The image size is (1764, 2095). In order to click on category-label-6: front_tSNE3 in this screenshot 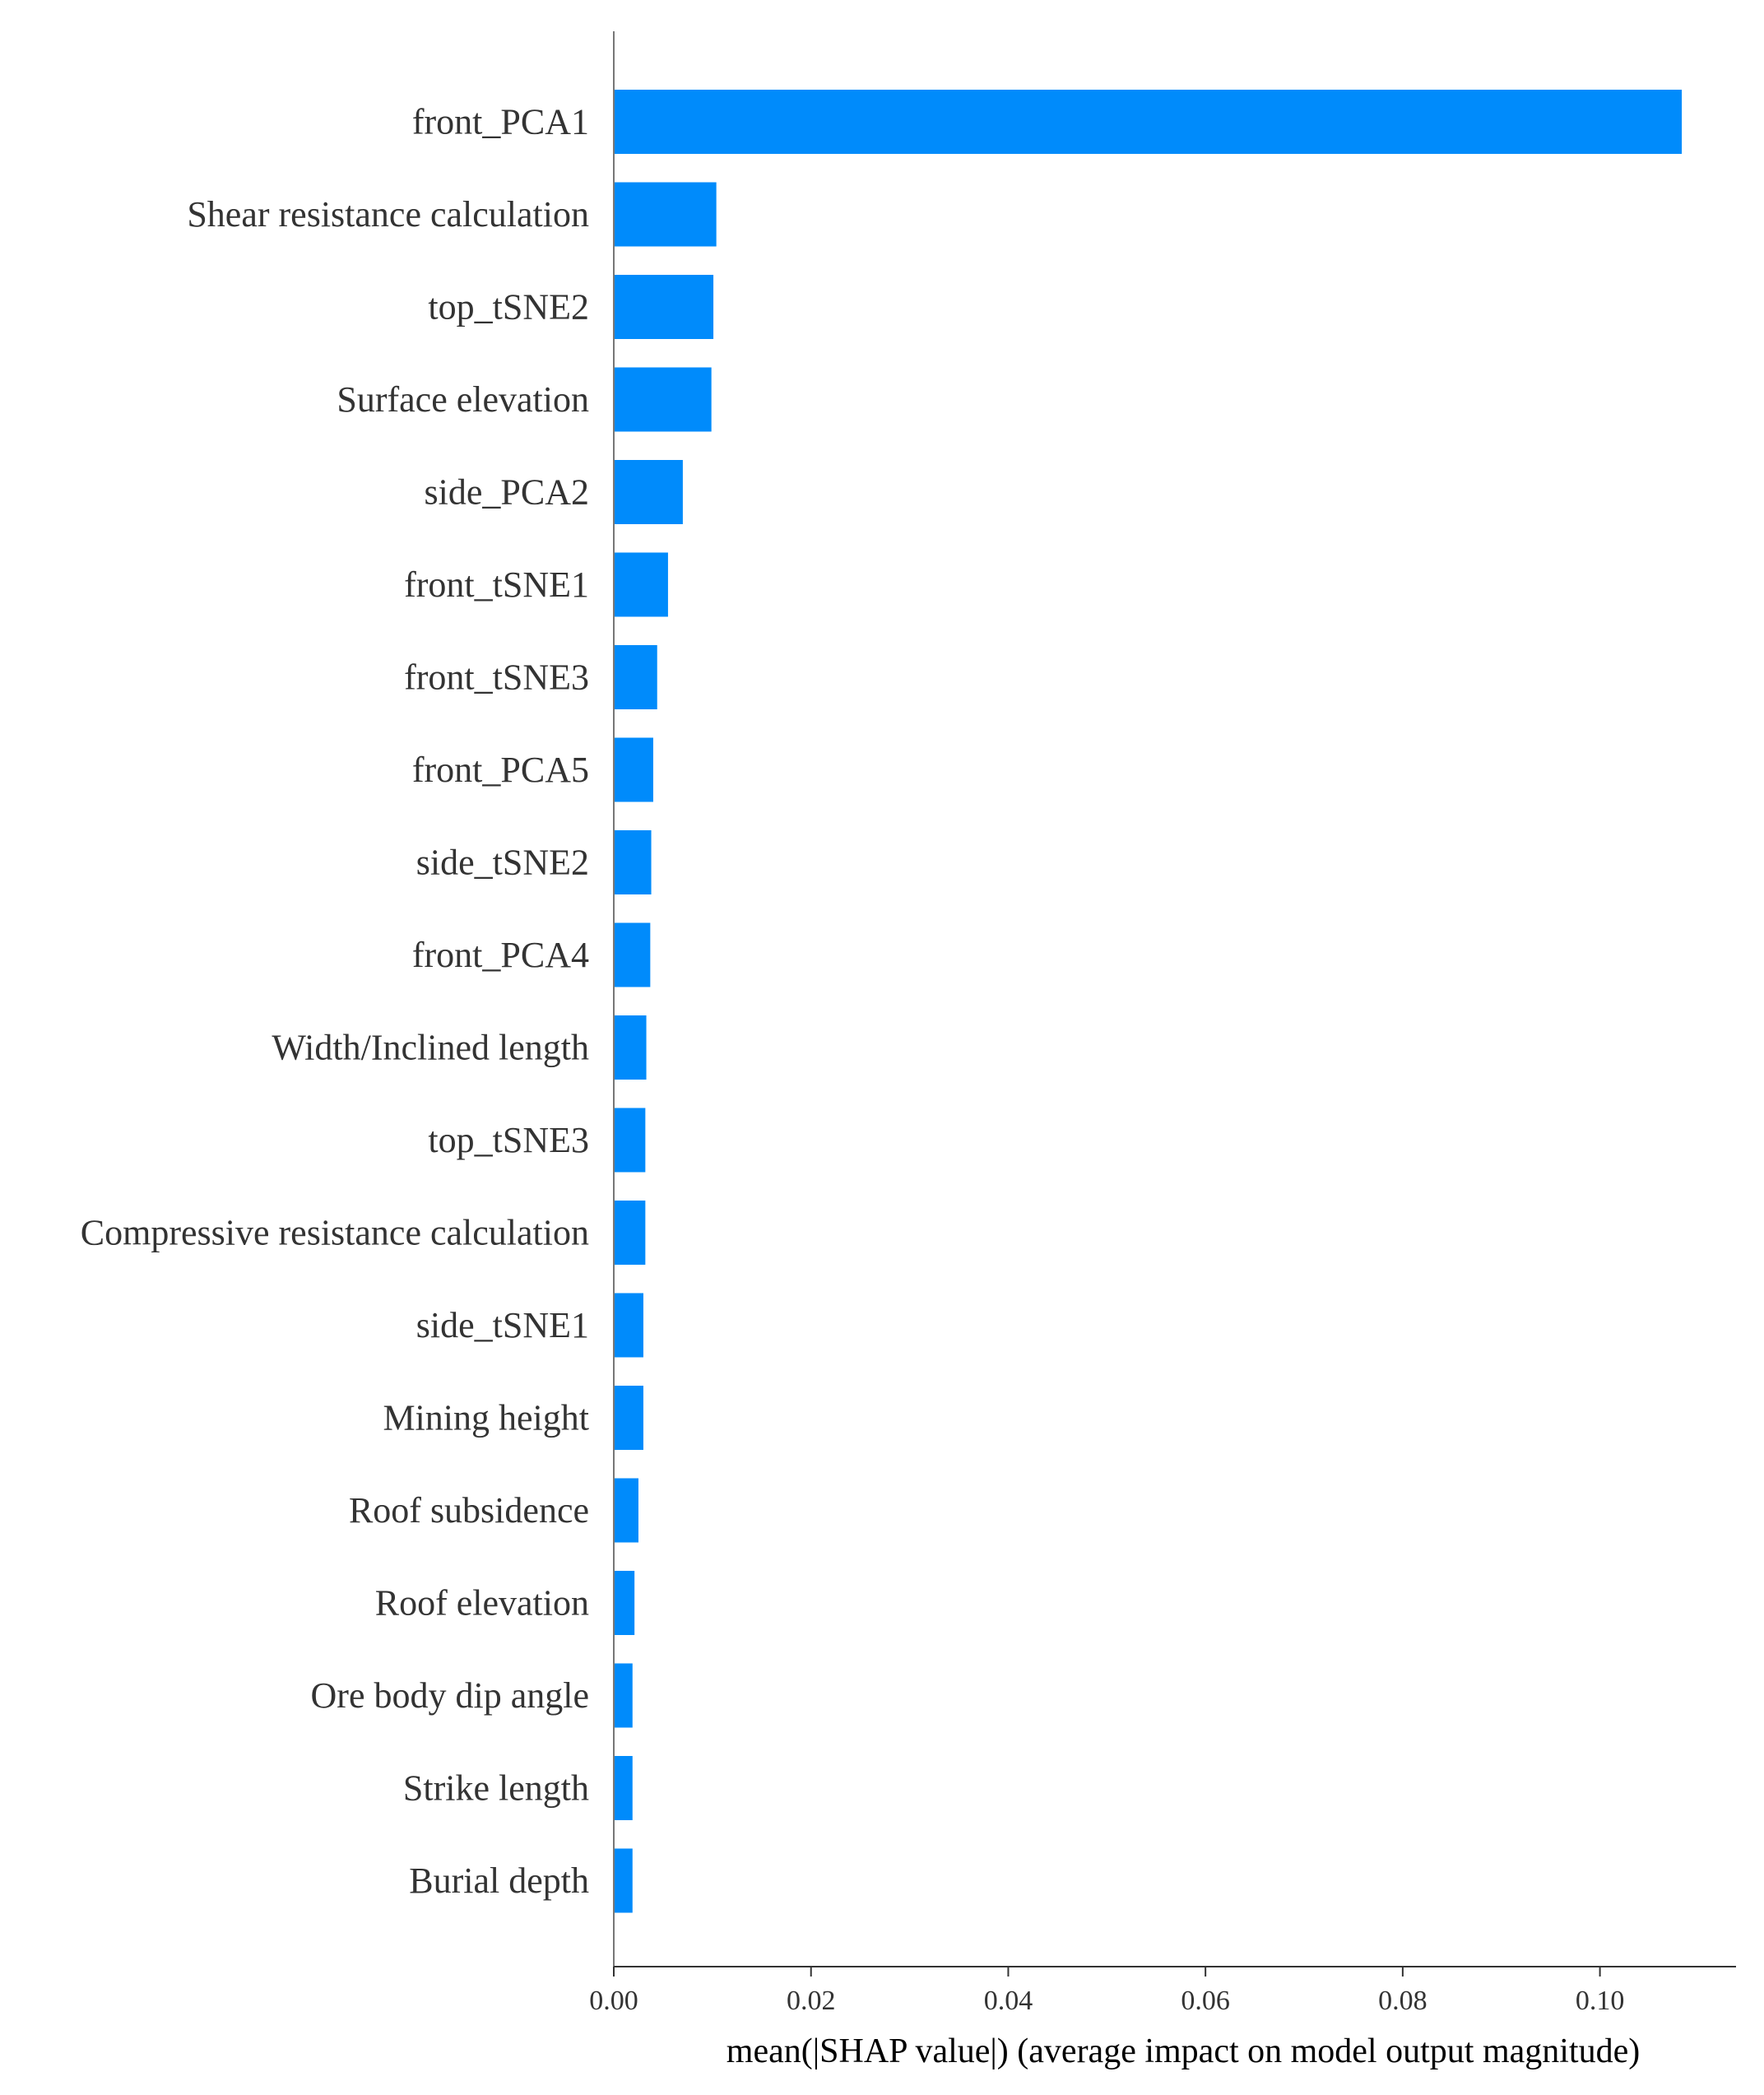, I will do `click(496, 677)`.